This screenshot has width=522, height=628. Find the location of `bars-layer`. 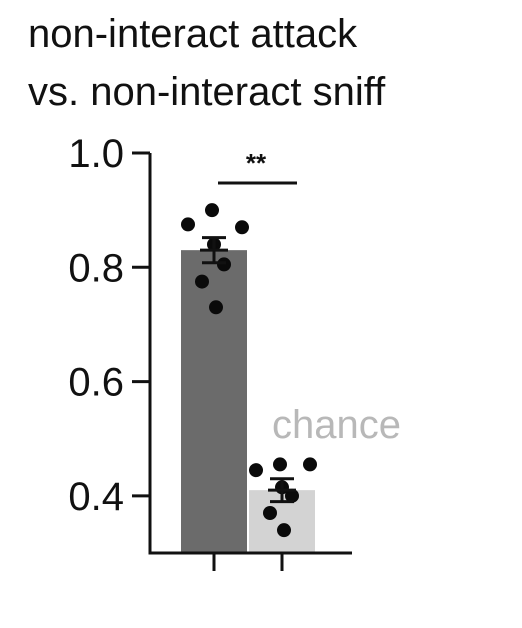

bars-layer is located at coordinates (248, 401).